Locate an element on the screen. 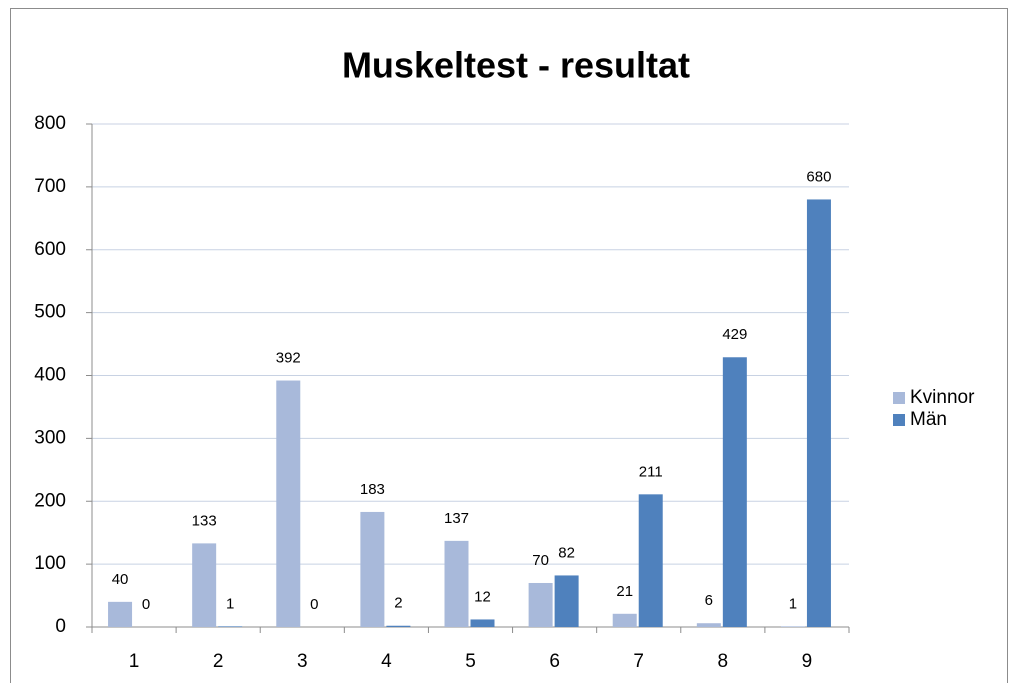  x-tick-label: 7 is located at coordinates (638, 661).